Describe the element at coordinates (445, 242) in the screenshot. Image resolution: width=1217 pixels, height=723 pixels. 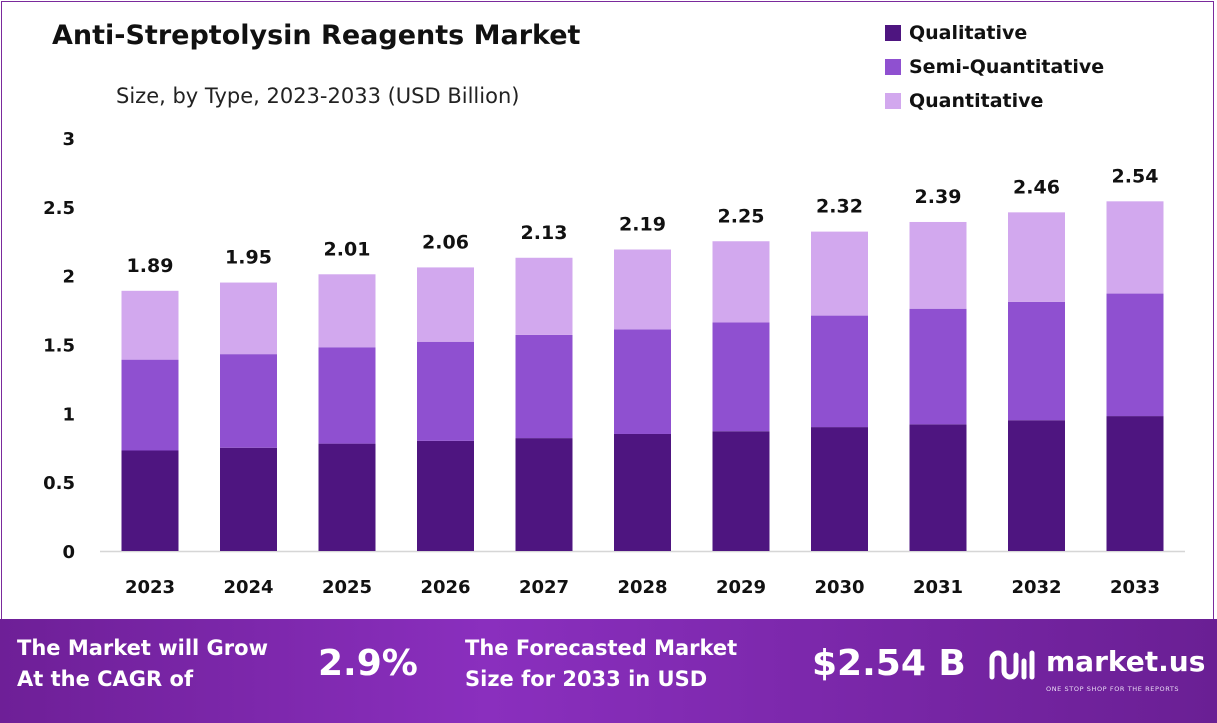
I see `data-label-total: 2.06` at that location.